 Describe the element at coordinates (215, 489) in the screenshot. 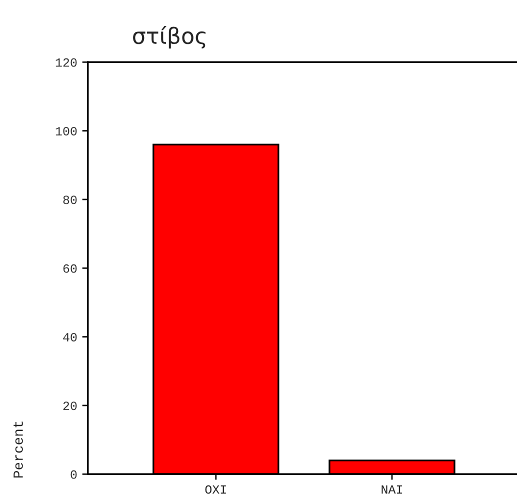

I see `x-tick-label: ΟΧΙ` at that location.